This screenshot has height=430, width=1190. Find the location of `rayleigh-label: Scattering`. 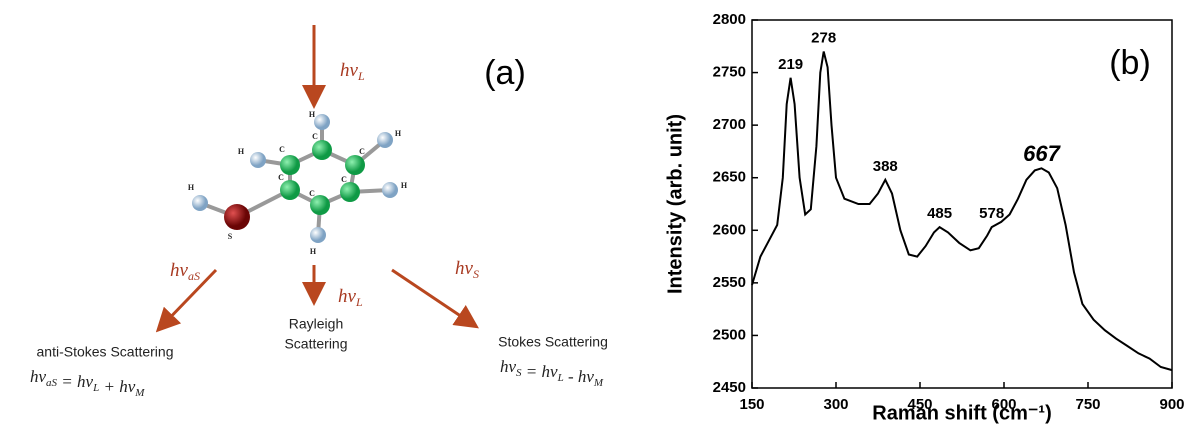

rayleigh-label: Scattering is located at coordinates (315, 344).